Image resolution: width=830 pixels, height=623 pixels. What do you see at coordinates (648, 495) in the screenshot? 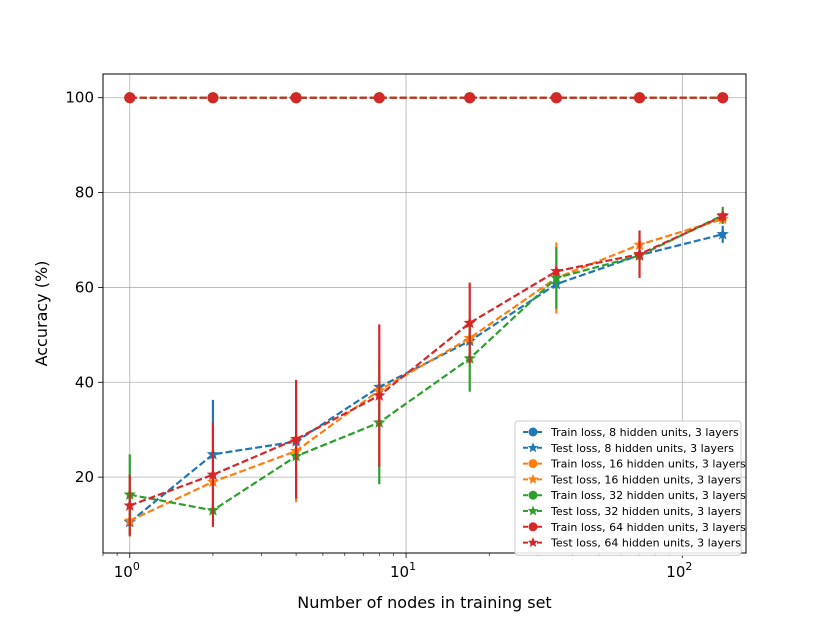
I see `legend-label: Train loss, 32 hidden units, 3 layers` at bounding box center [648, 495].